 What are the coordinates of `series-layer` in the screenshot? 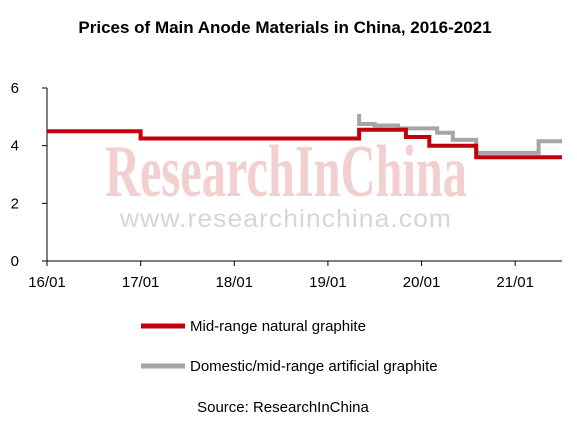 It's located at (304, 137).